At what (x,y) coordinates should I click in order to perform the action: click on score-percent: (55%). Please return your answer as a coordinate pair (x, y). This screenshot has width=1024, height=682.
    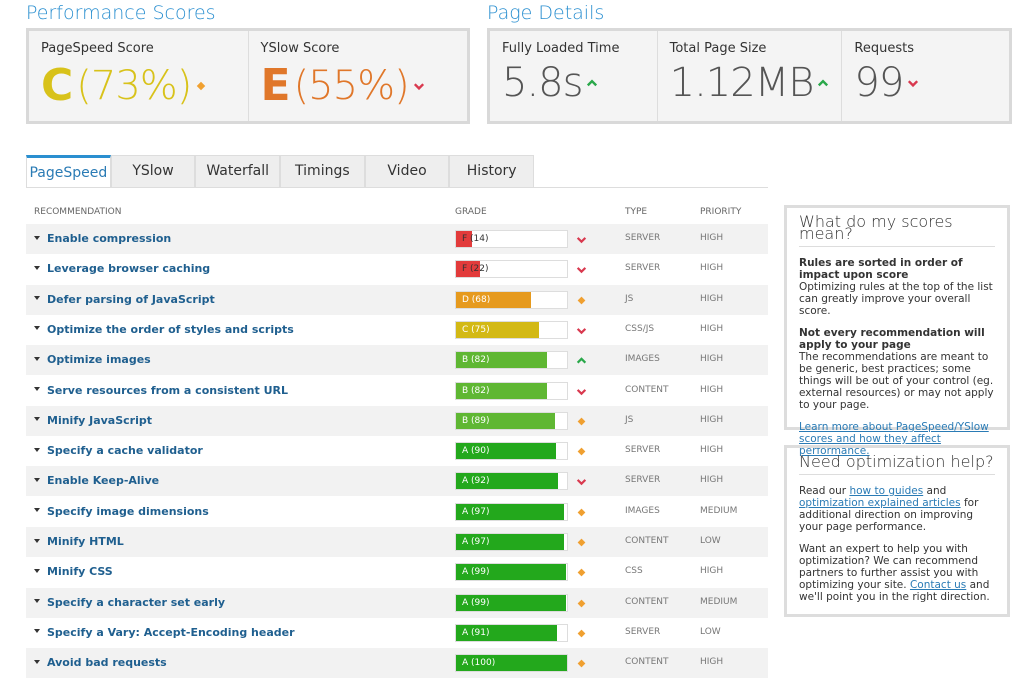
    Looking at the image, I should click on (351, 85).